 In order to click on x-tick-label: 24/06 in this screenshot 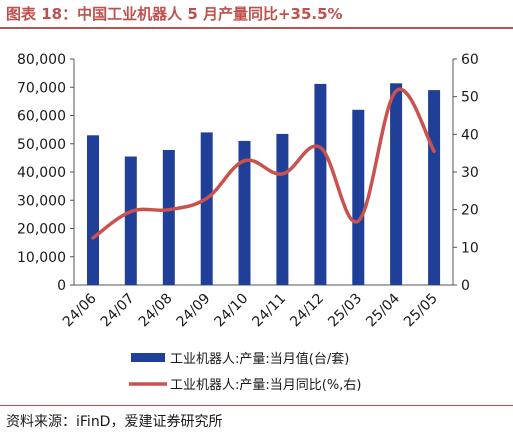, I will do `click(80, 310)`.